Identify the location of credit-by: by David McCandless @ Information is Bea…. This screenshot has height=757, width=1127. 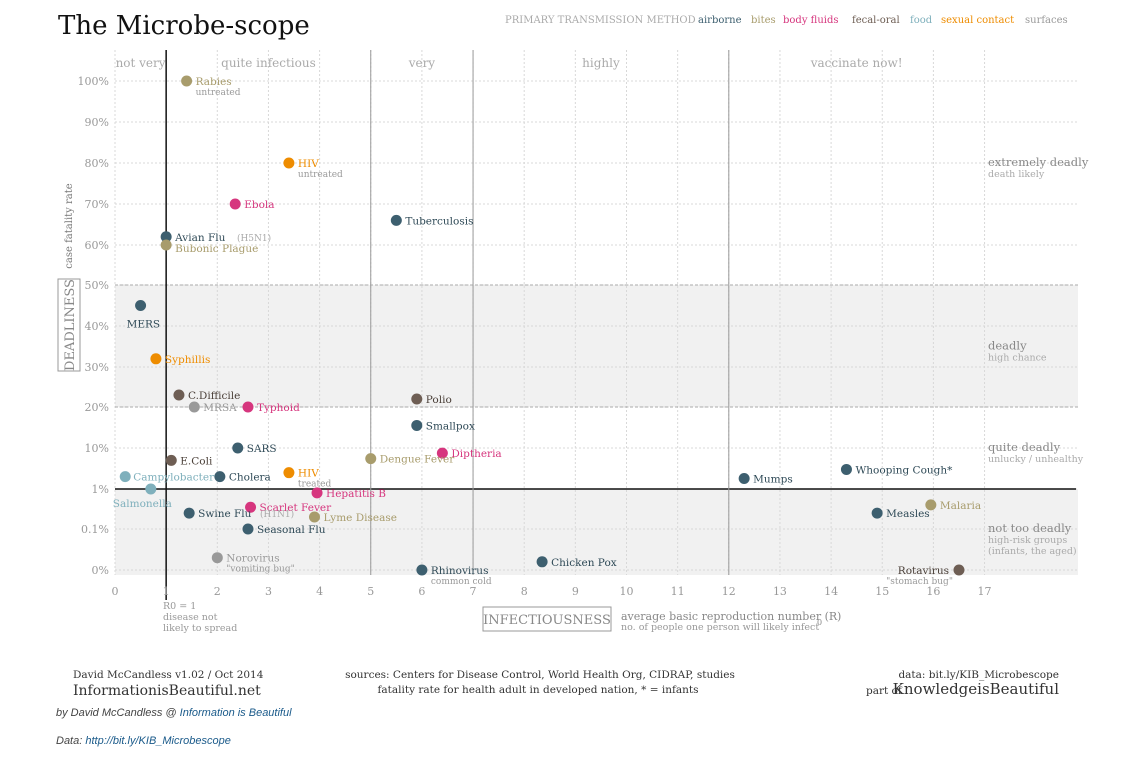
(174, 713).